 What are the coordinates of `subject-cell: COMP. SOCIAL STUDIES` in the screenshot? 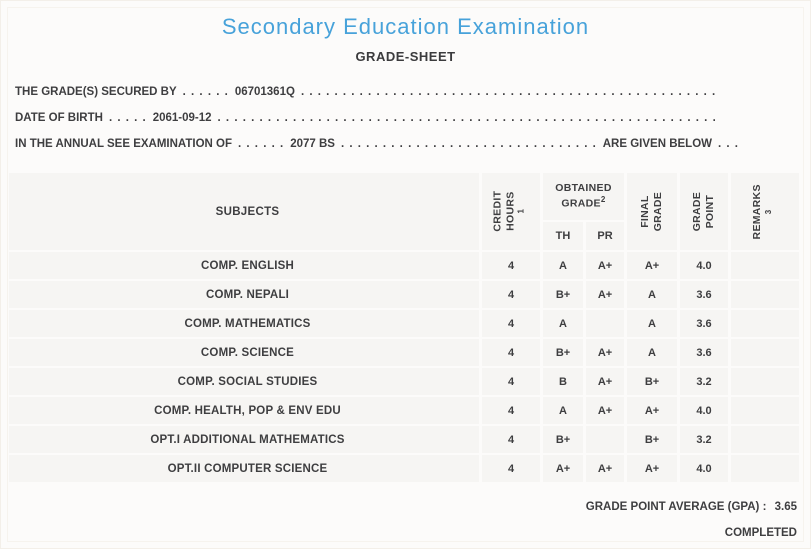 It's located at (244, 381).